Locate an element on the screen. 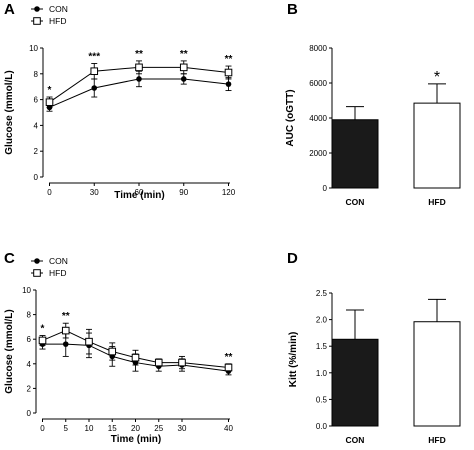 This screenshot has height=450, width=474. panel-letter: D is located at coordinates (292, 258).